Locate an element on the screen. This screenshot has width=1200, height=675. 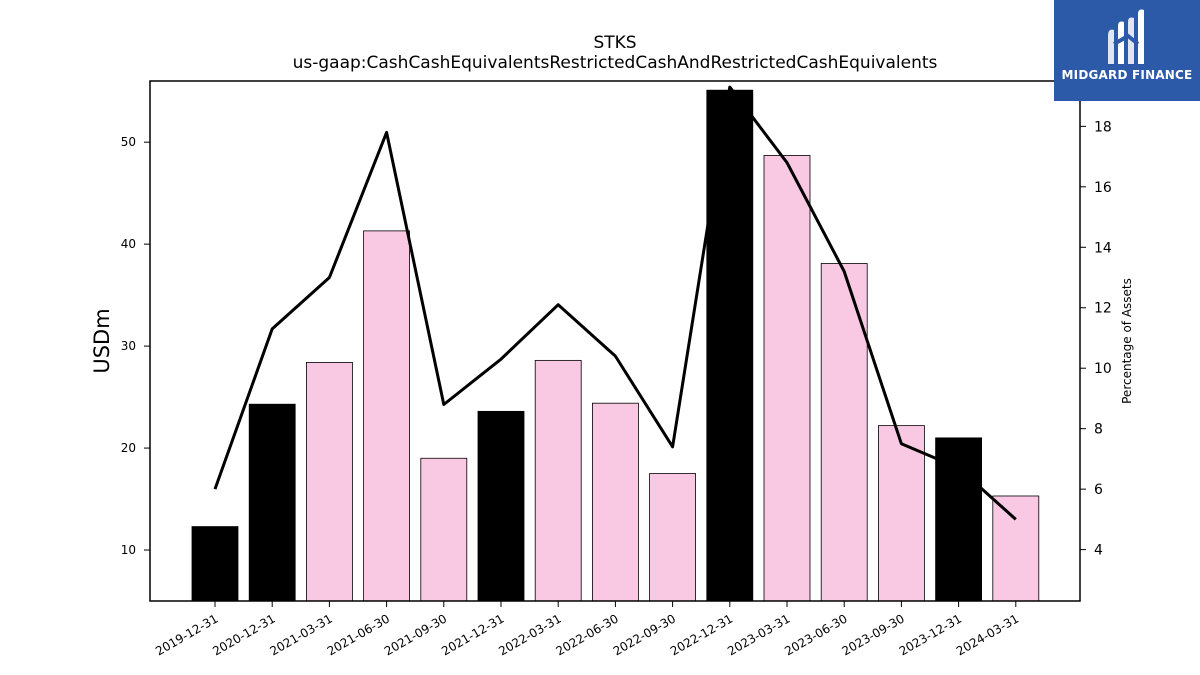
brand-logo: MIDGARD FINANCE is located at coordinates (1127, 50).